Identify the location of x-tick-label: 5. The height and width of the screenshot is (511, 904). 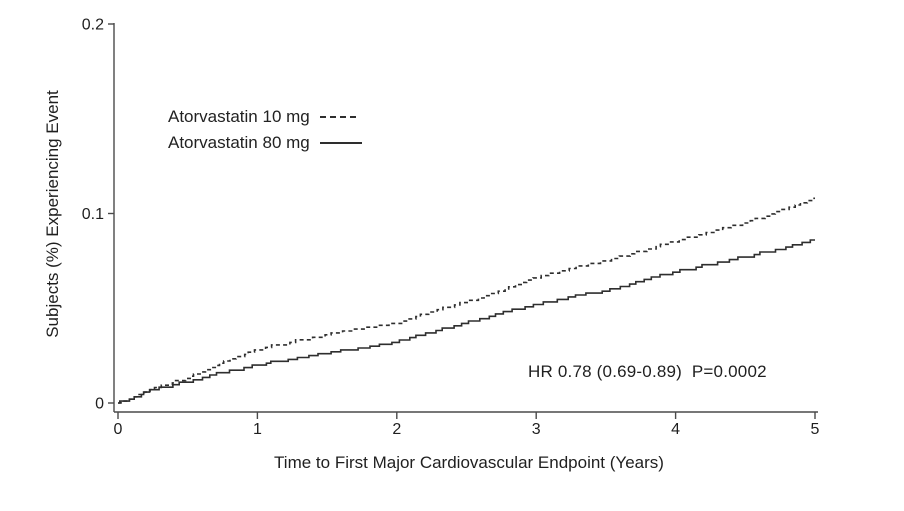
(815, 429).